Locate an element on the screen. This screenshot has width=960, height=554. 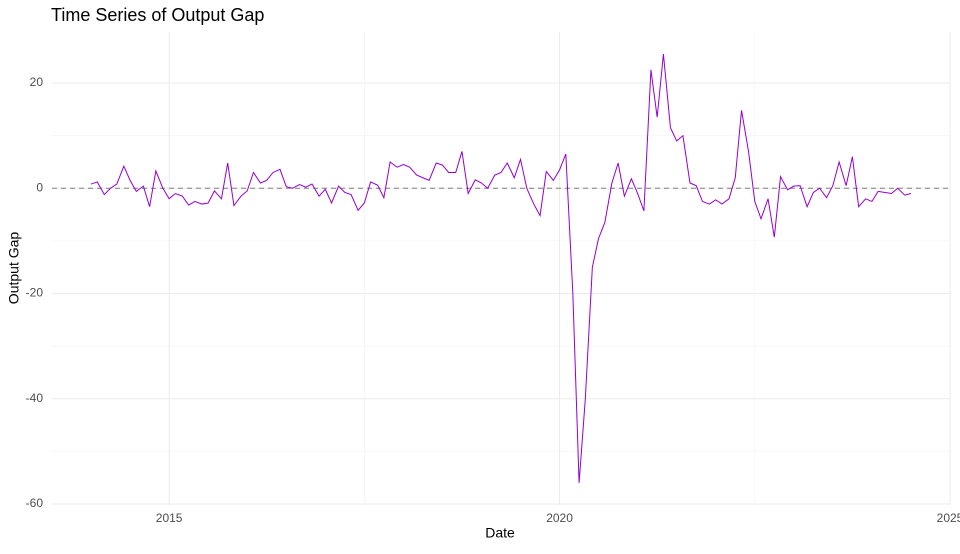
y-tick-label: -60 is located at coordinates (35, 503).